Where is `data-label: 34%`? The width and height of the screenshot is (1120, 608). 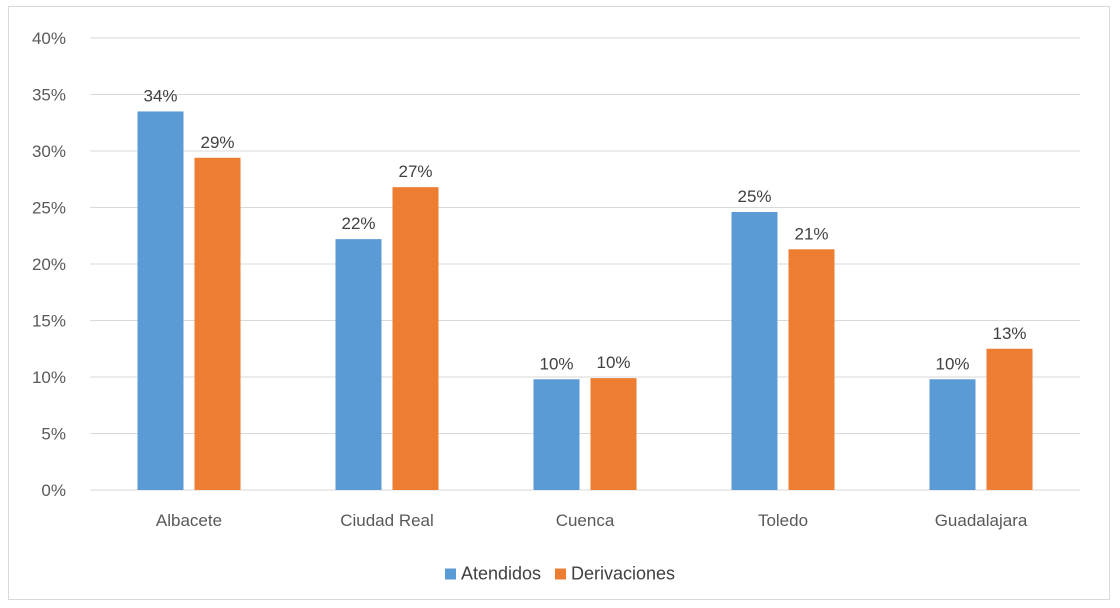
data-label: 34% is located at coordinates (160, 95).